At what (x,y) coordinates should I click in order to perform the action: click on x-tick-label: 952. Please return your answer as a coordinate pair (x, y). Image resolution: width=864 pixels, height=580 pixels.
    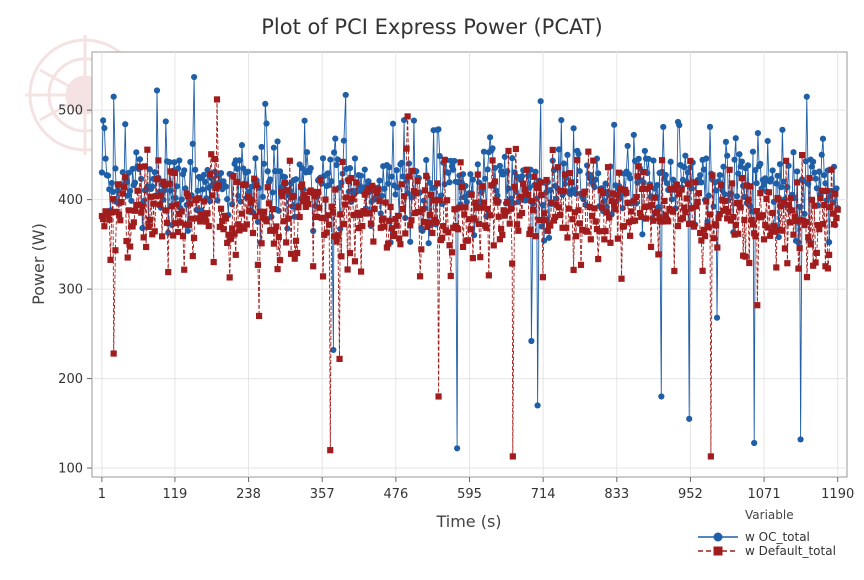
    Looking at the image, I should click on (690, 494).